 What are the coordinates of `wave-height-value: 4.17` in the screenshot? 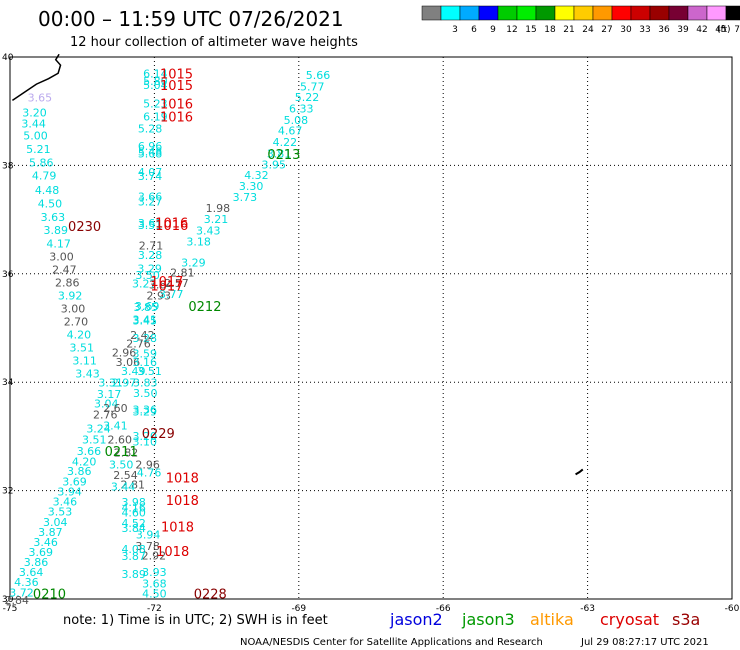 It's located at (58, 243).